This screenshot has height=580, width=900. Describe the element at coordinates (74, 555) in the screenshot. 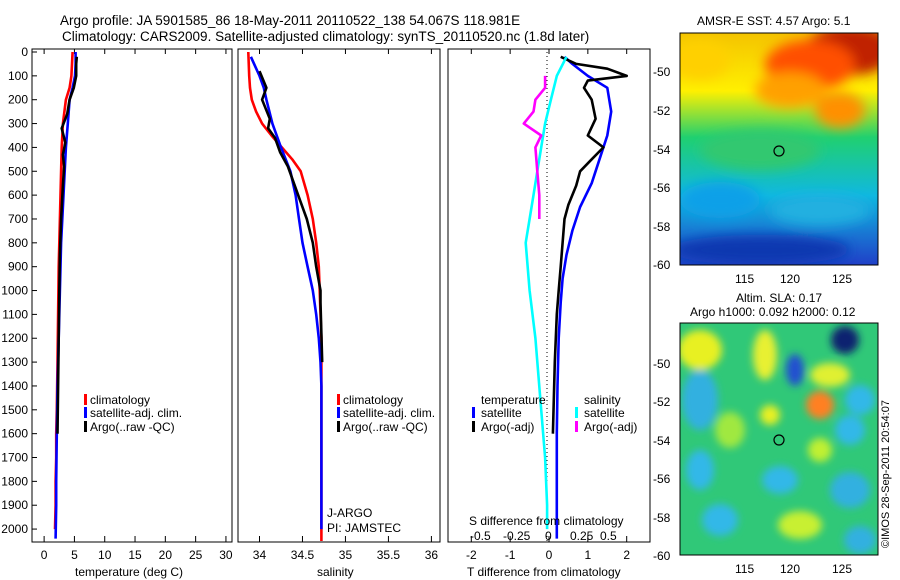

I see `x-tick-label: 5` at that location.